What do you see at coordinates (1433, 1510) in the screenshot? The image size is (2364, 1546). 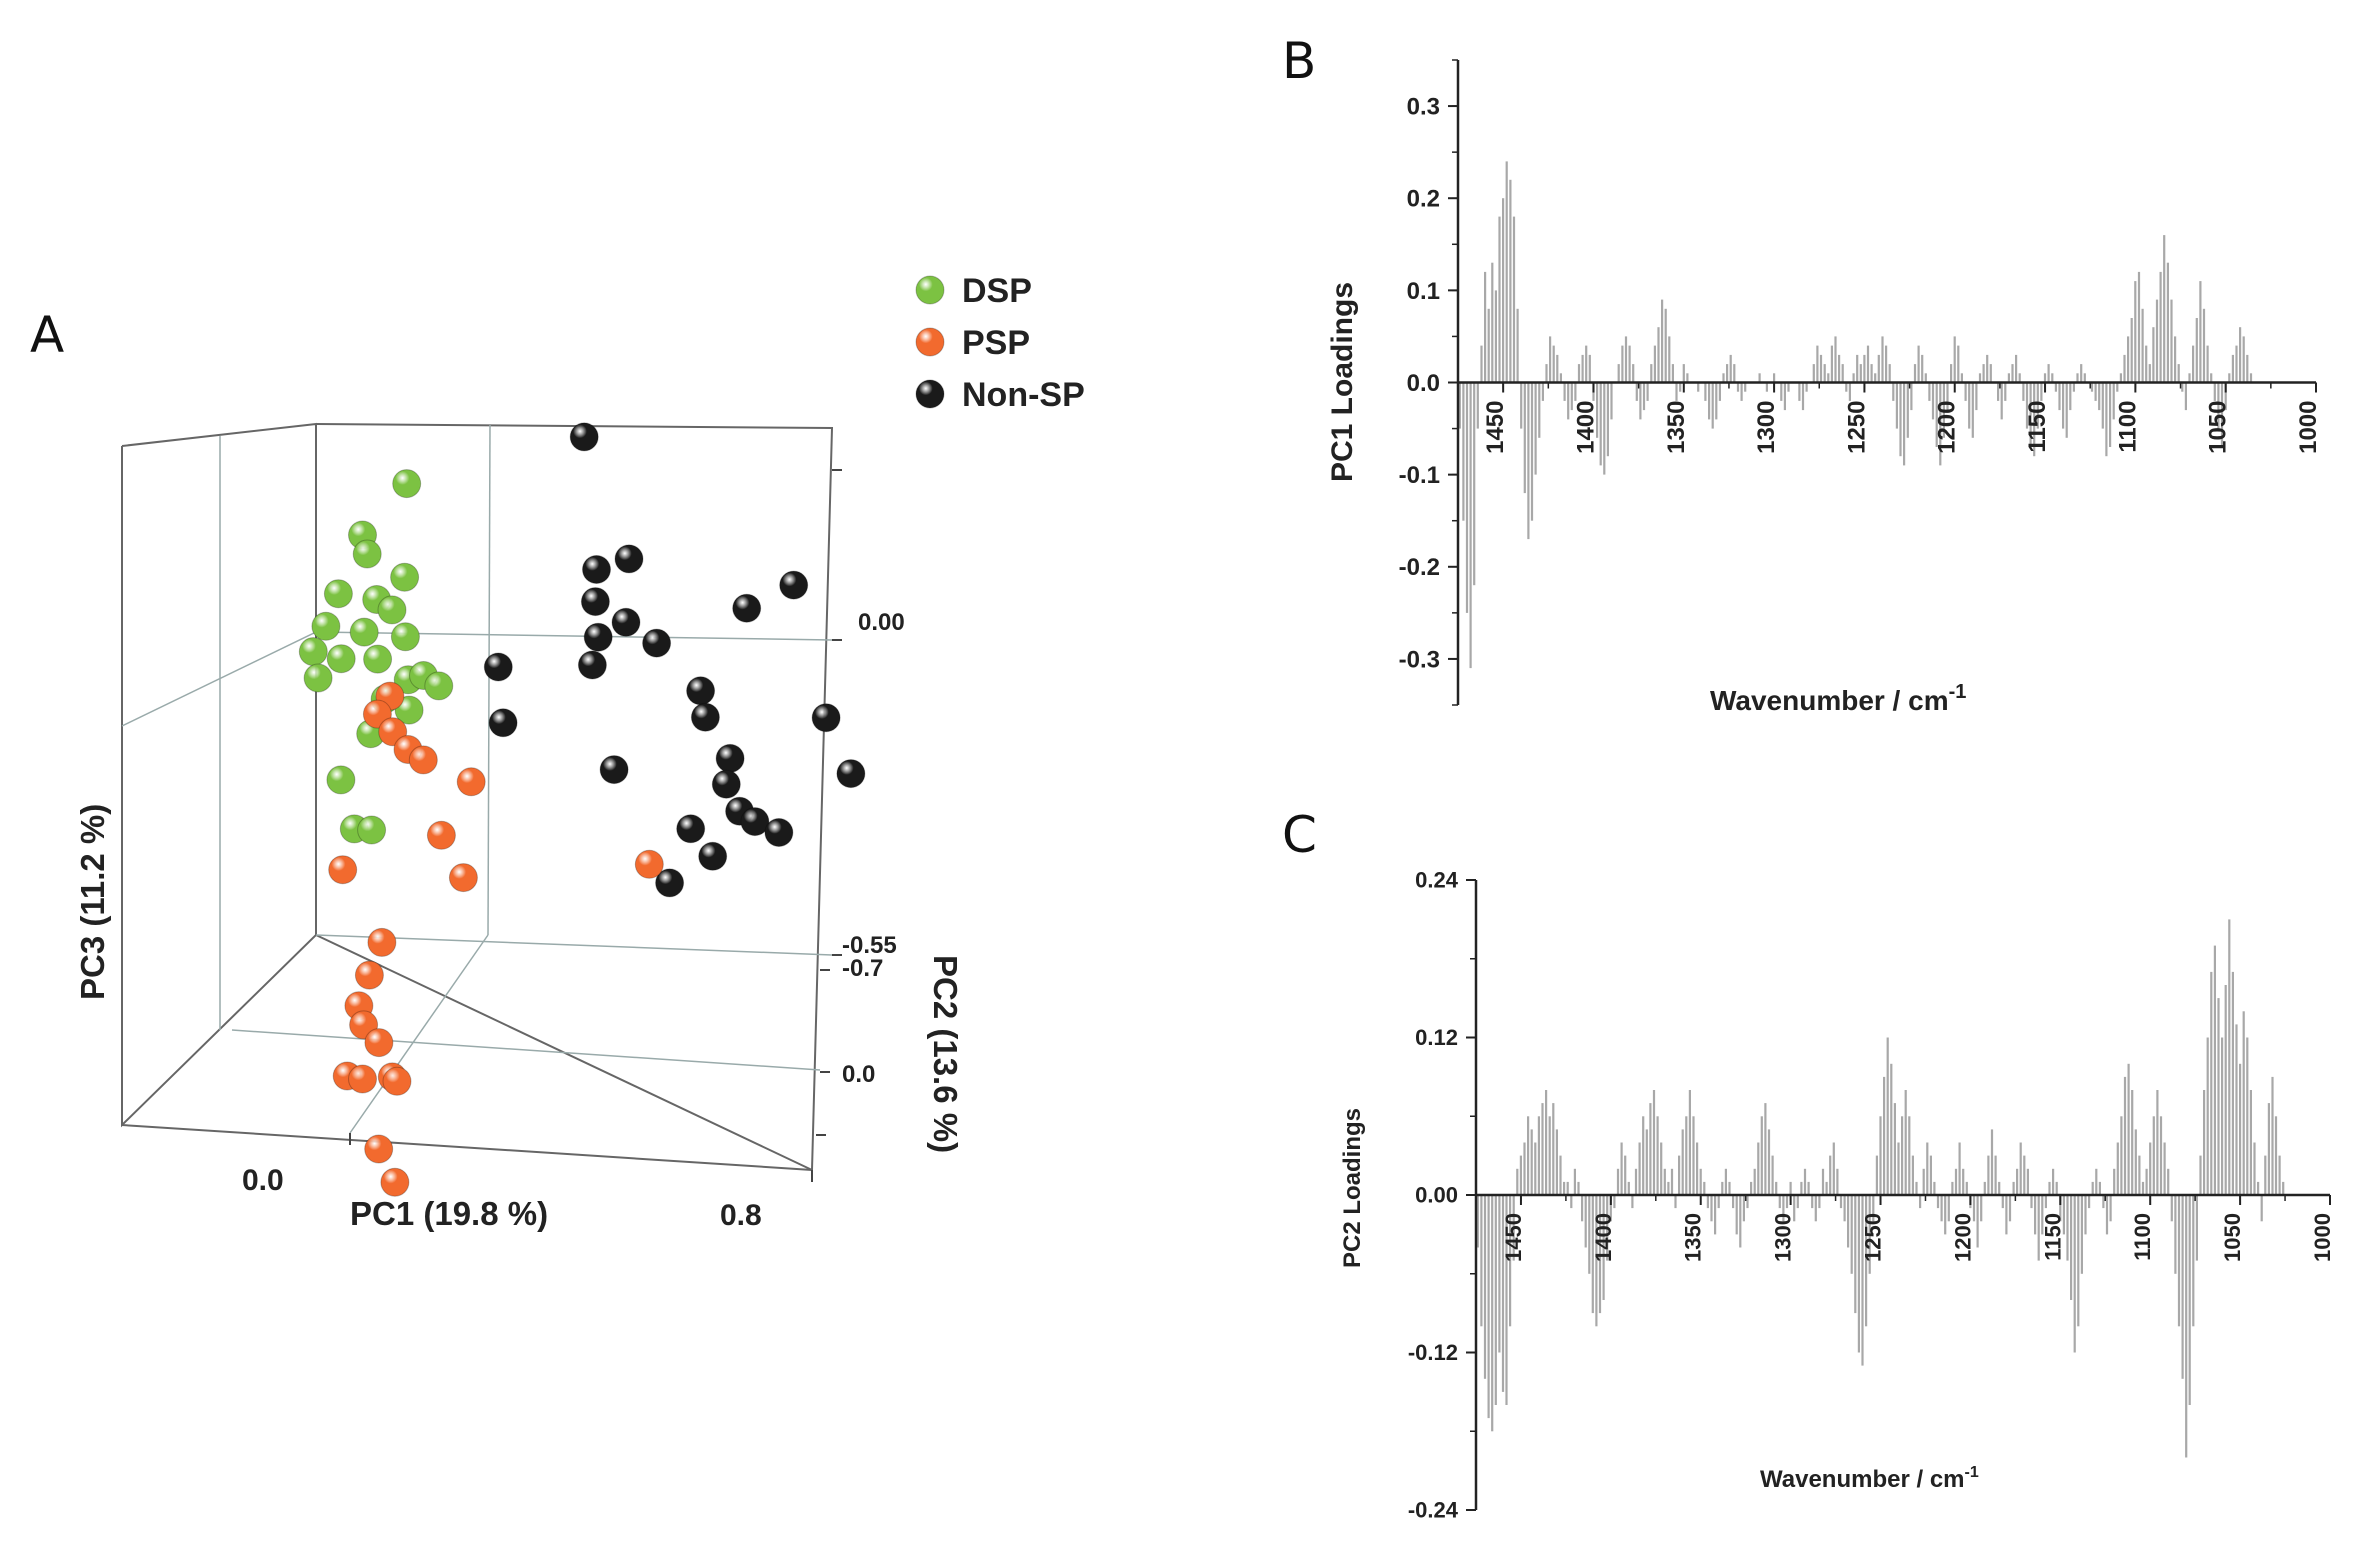 I see `y-tick-label: -0.24` at bounding box center [1433, 1510].